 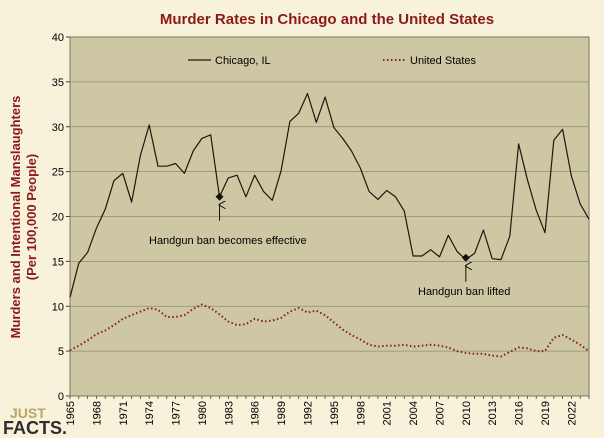 I want to click on y-tick-label: 10, so click(x=58, y=307).